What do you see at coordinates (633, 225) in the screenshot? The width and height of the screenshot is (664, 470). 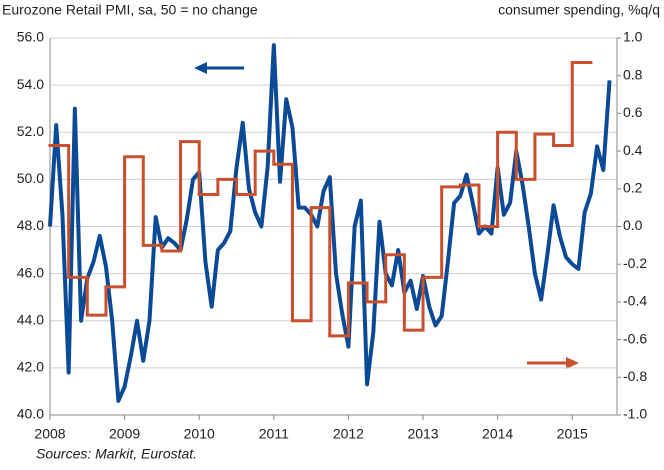 I see `y2-tick-label: 0.0` at bounding box center [633, 225].